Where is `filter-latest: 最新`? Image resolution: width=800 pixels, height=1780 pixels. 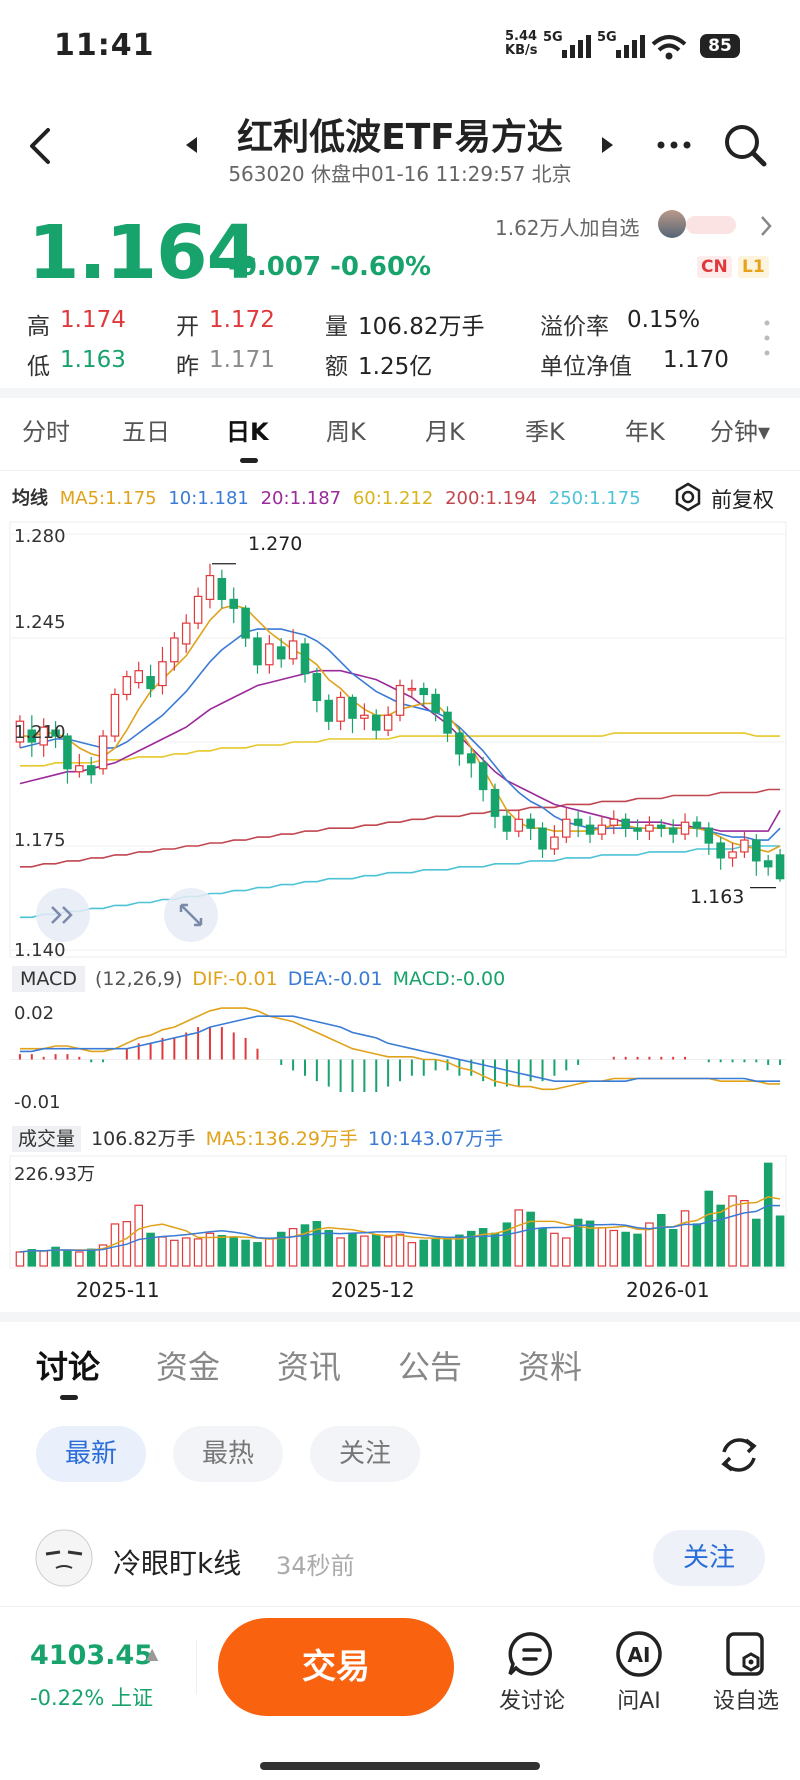
filter-latest: 最新 is located at coordinates (91, 1454).